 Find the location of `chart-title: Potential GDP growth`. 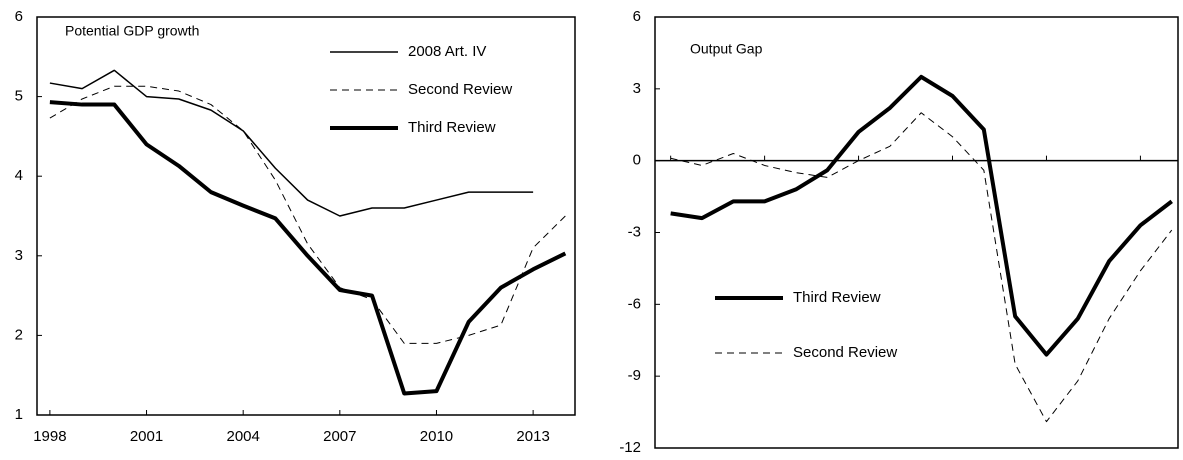

chart-title: Potential GDP growth is located at coordinates (132, 31).